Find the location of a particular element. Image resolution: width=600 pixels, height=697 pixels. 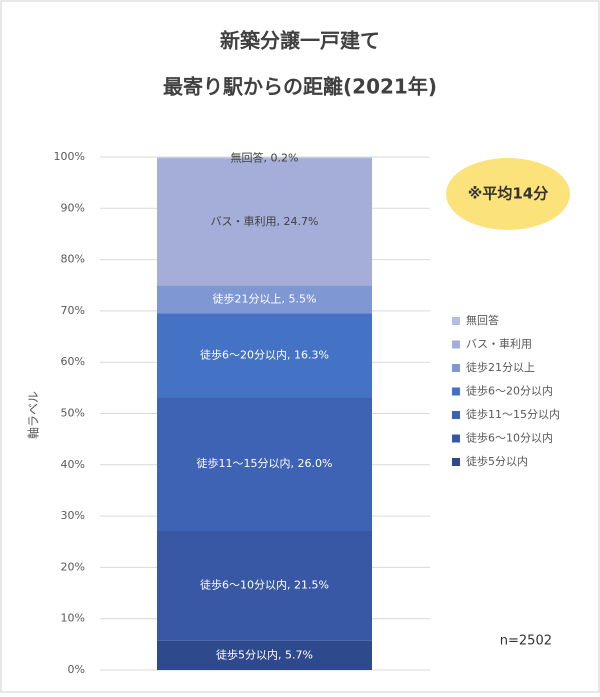

data-label: 徒歩5分以内, 5.7% is located at coordinates (264, 654).